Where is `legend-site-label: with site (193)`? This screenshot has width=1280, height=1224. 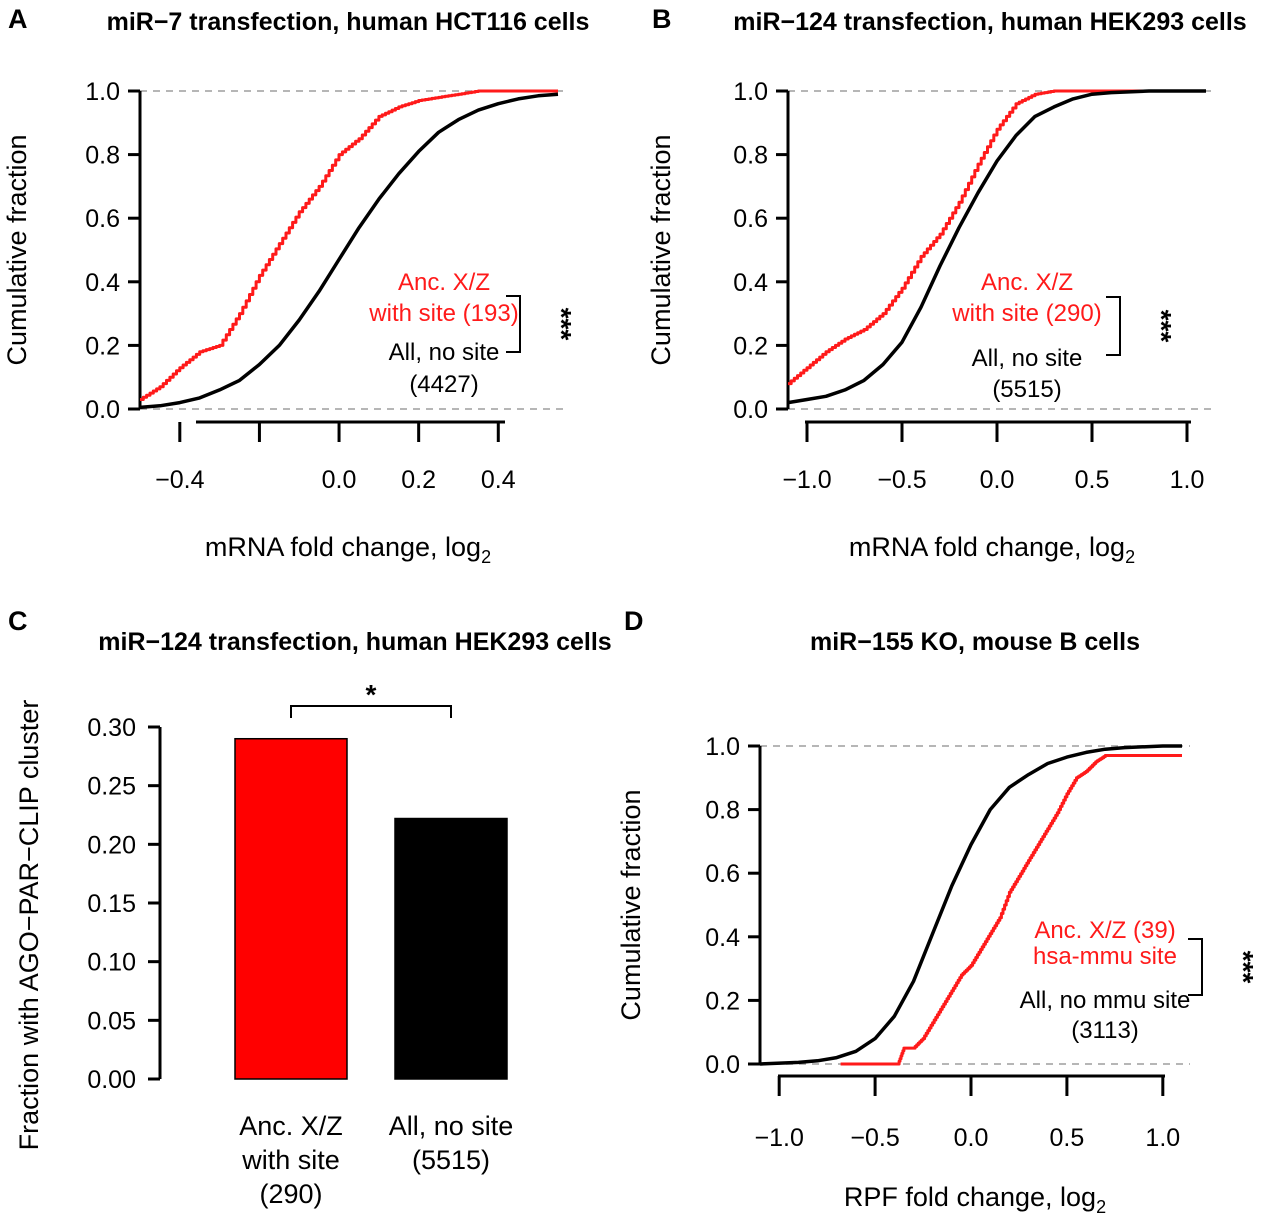 legend-site-label: with site (193) is located at coordinates (443, 313).